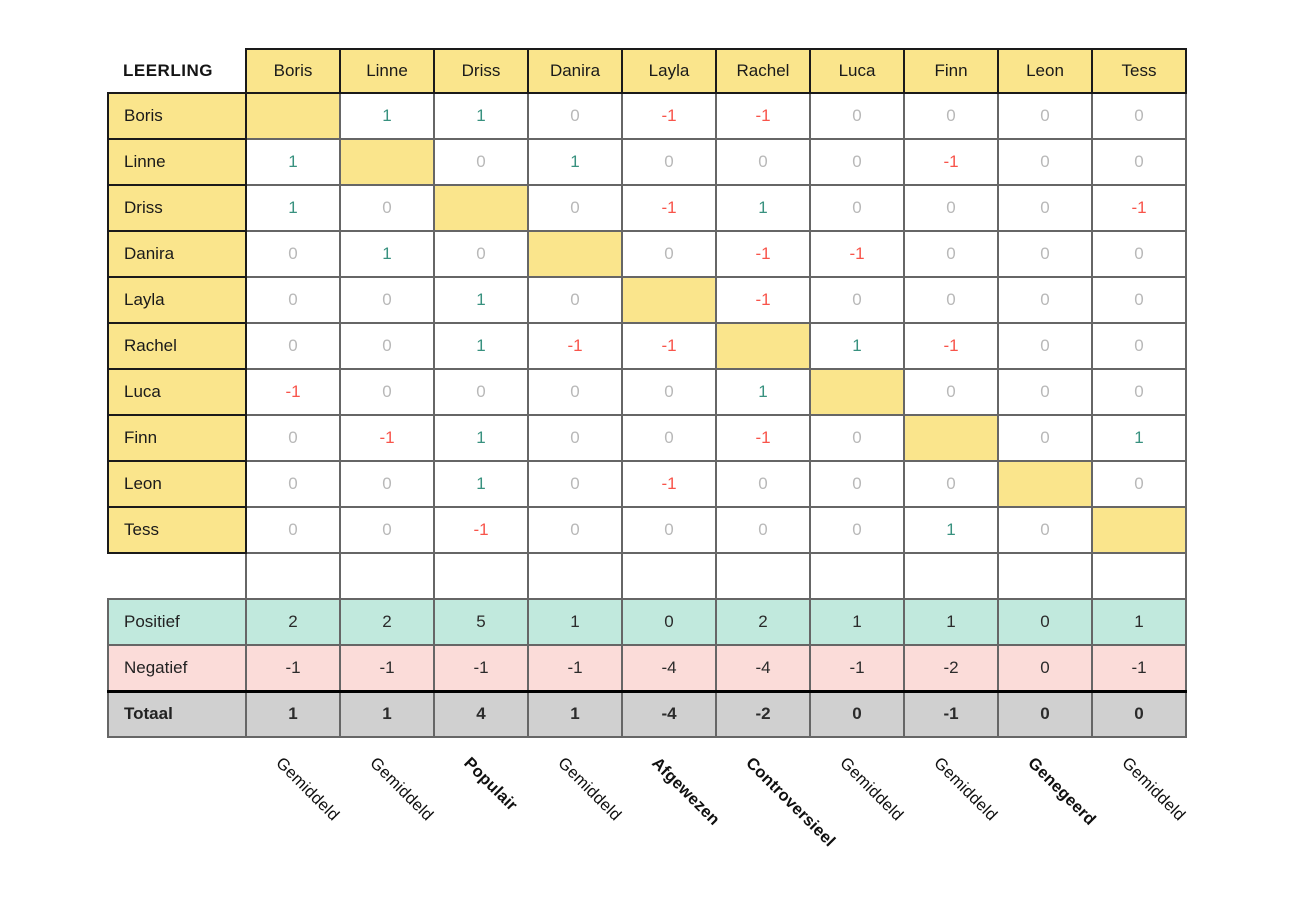 The width and height of the screenshot is (1296, 901). Describe the element at coordinates (857, 668) in the screenshot. I see `negatief-luca: -1` at that location.